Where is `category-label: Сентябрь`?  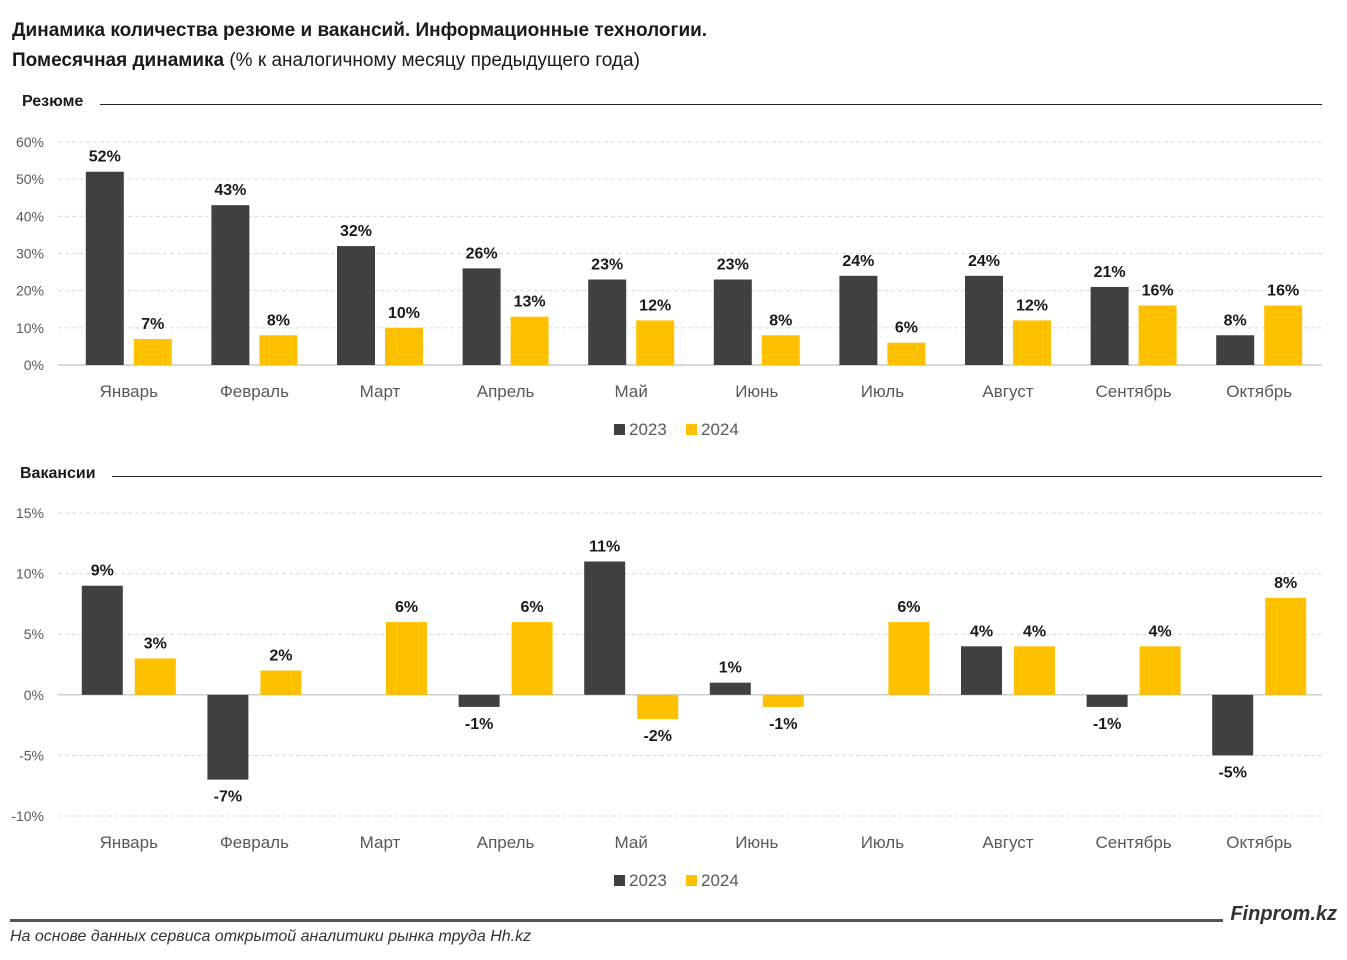 category-label: Сентябрь is located at coordinates (1134, 391).